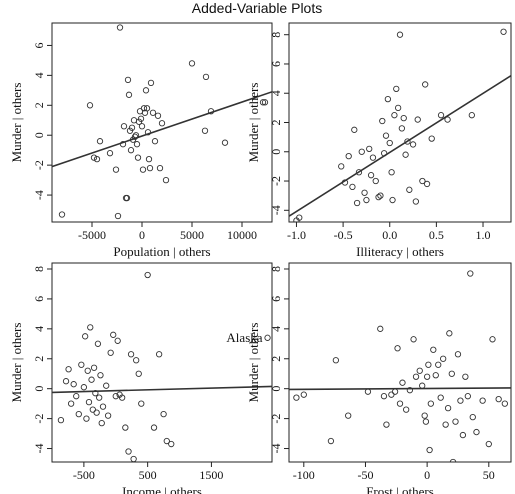 The image size is (515, 494). Describe the element at coordinates (39, 419) in the screenshot. I see `y-tick-label: -2` at that location.